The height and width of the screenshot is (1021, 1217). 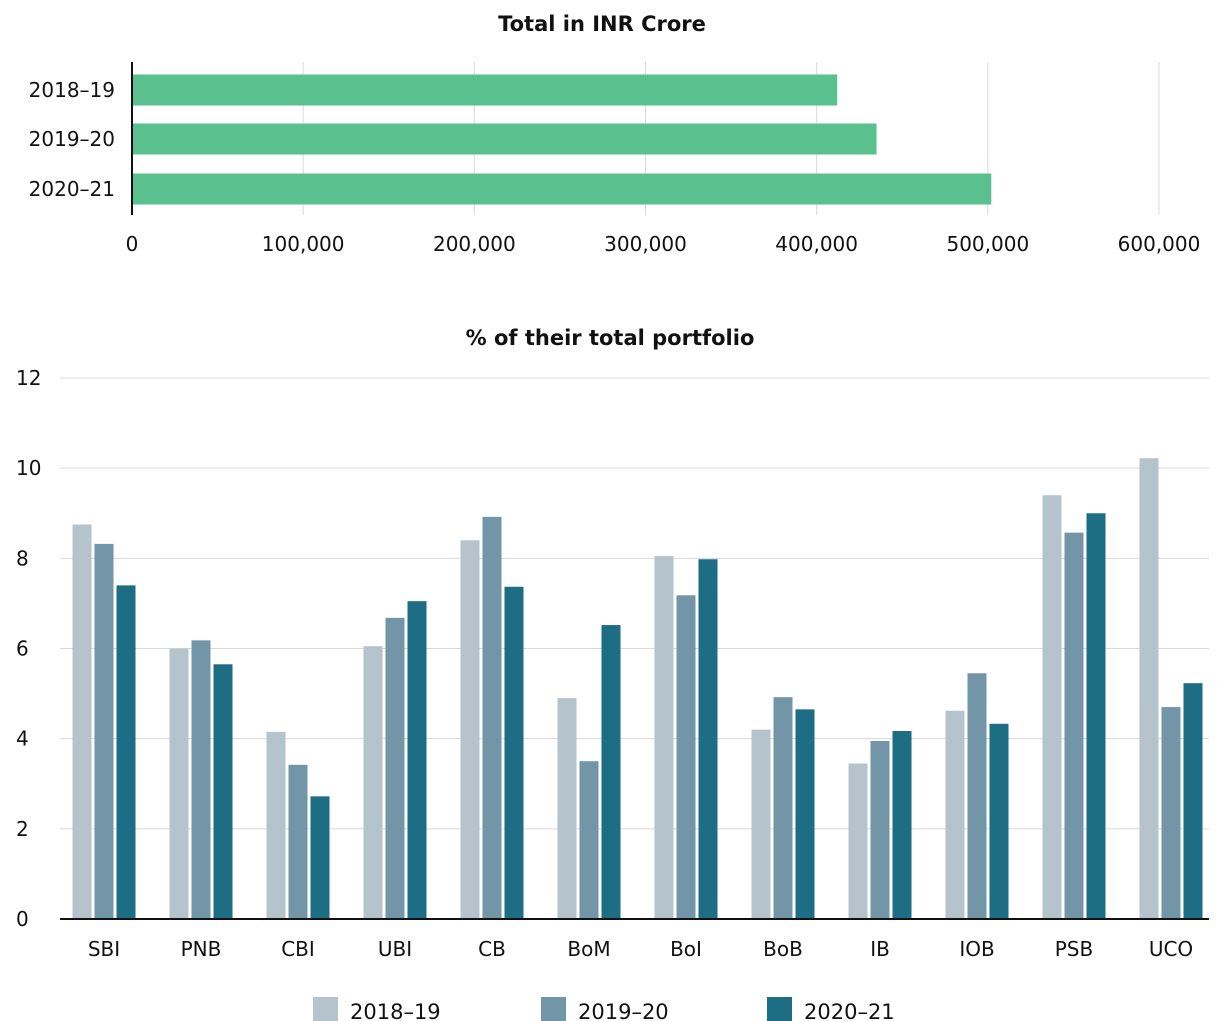 I want to click on legend-label: 2018–19, so click(x=395, y=1010).